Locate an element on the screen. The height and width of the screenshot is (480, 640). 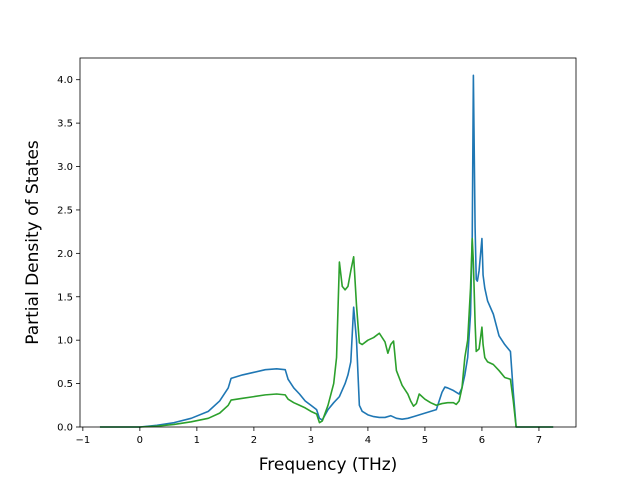
x-axis-ticks: −1 0 1 2 3 4 5 6 7 is located at coordinates (308, 436).